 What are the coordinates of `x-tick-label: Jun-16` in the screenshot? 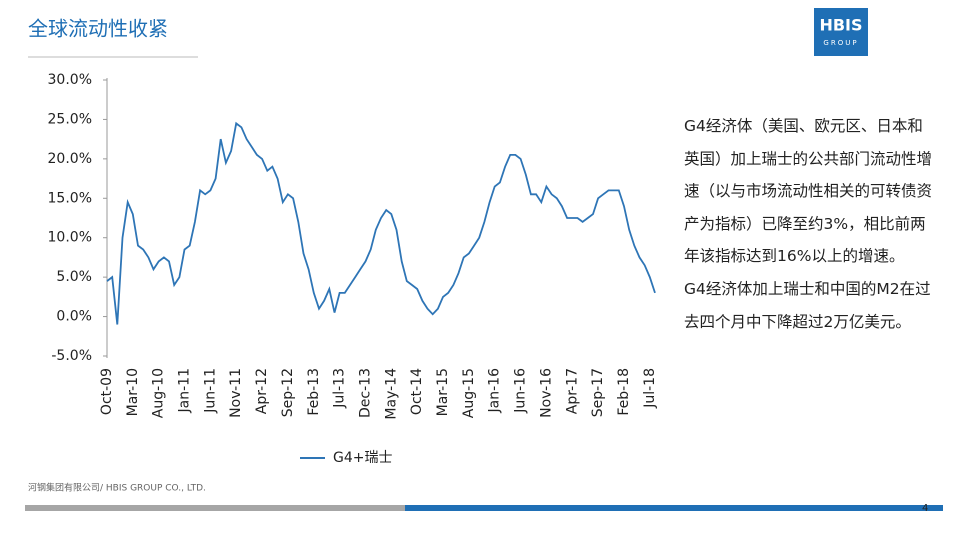 It's located at (521, 391).